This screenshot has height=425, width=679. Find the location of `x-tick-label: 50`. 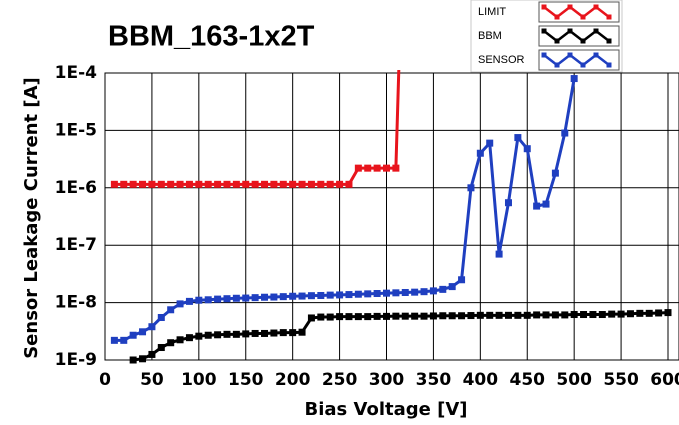

x-tick-label: 50 is located at coordinates (152, 380).